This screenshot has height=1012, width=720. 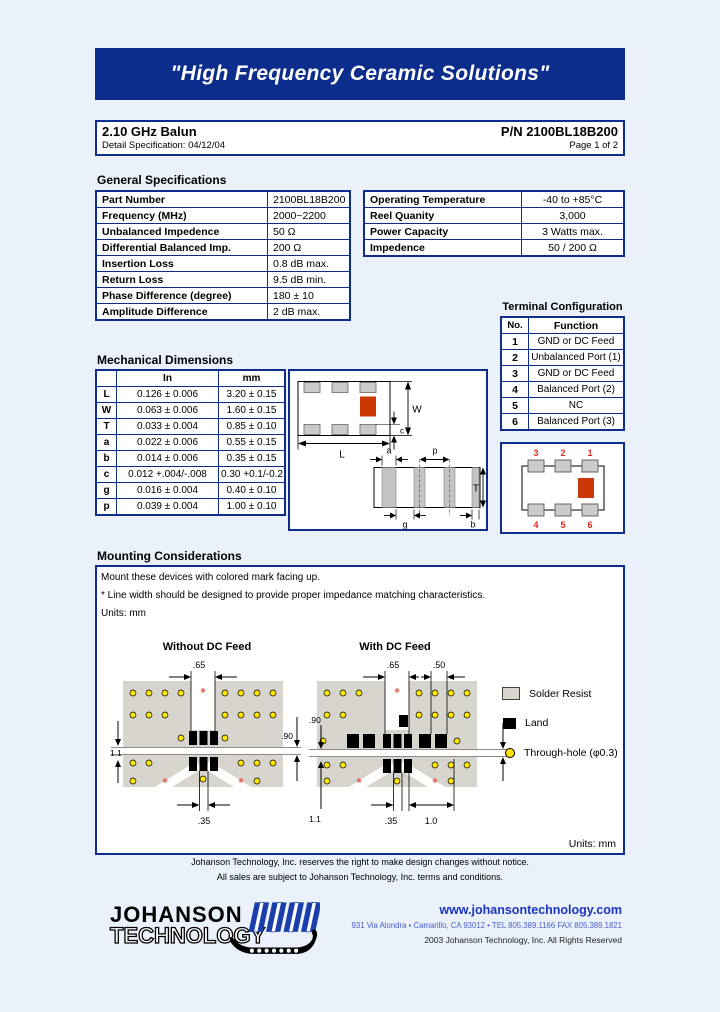 What do you see at coordinates (562, 422) in the screenshot?
I see `table-row: 6 Balanced Port (3)` at bounding box center [562, 422].